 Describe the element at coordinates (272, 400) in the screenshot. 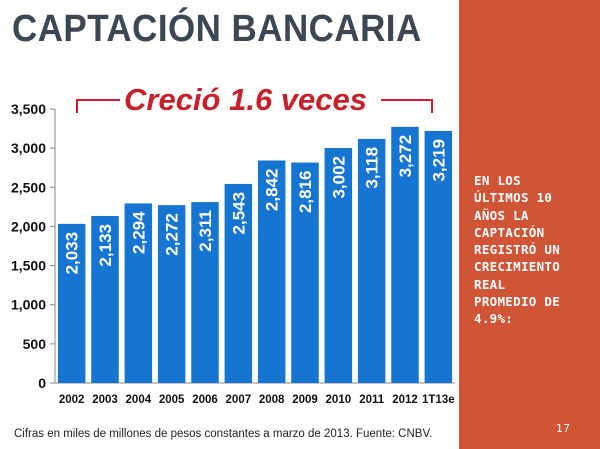

I see `x-tick-label: 2008` at that location.